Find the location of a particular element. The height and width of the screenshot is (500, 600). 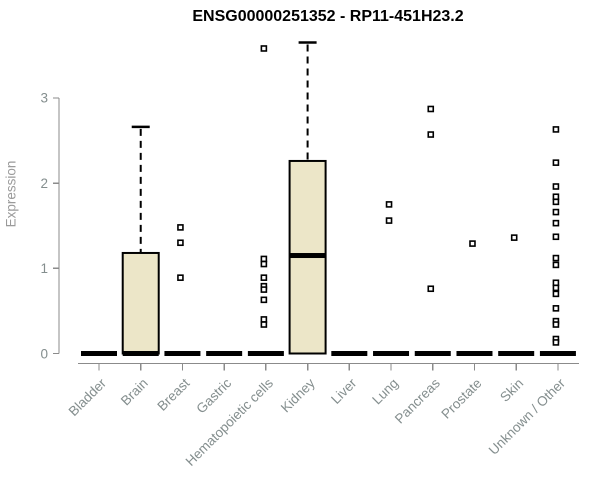

x-tick-label: Brain is located at coordinates (134, 392).